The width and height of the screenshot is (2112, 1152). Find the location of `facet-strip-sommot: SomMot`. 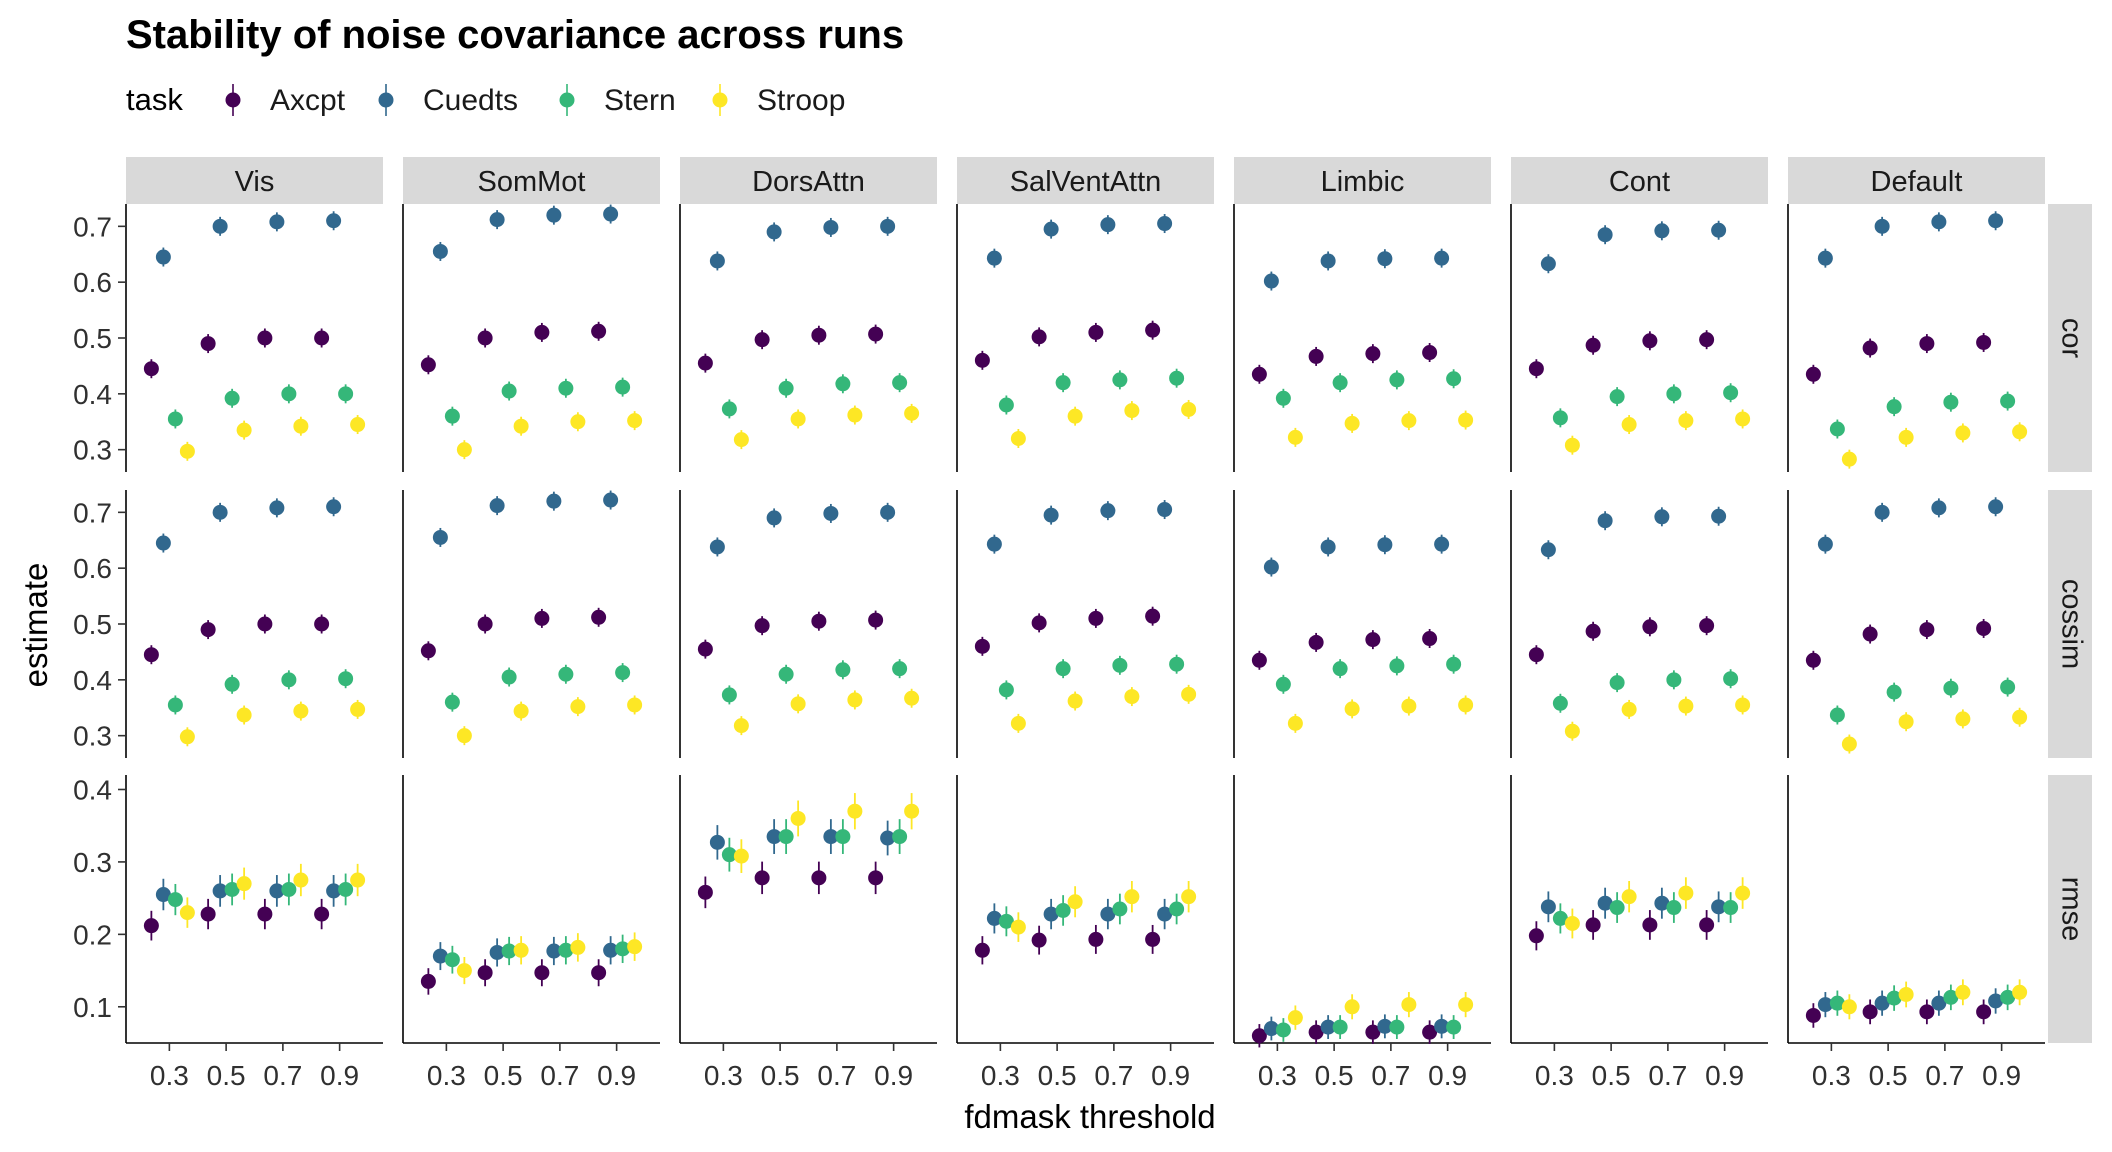

facet-strip-sommot: SomMot is located at coordinates (531, 180).